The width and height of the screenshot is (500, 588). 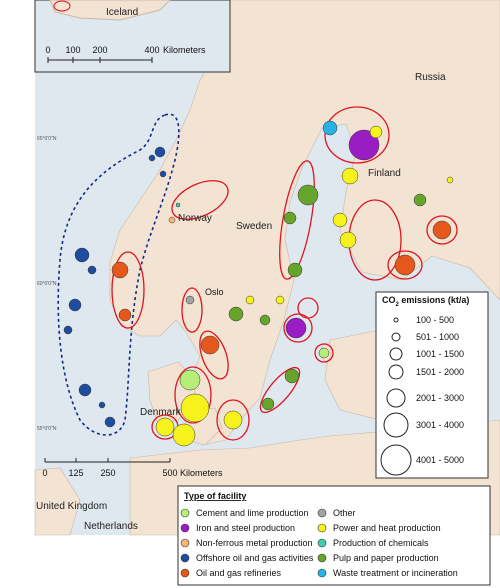 What do you see at coordinates (440, 354) in the screenshot?
I see `size-class-label: 1001 - 1500` at bounding box center [440, 354].